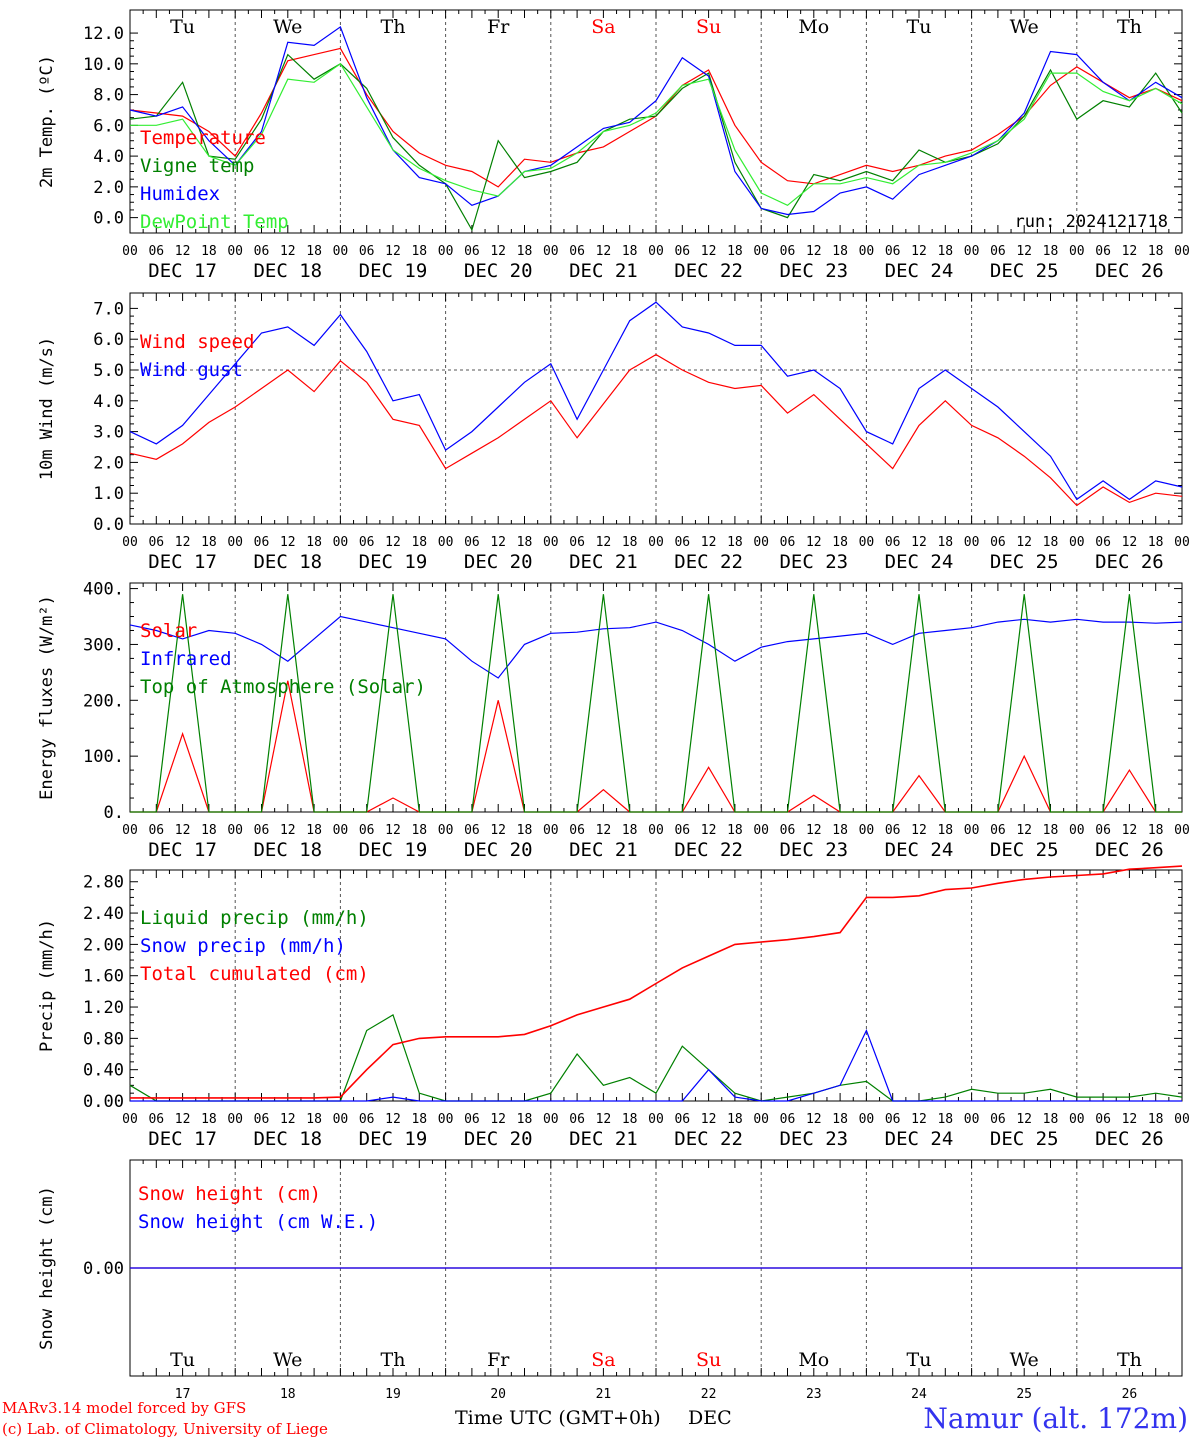 This screenshot has height=1440, width=1194. I want to click on day-number-label: 17, so click(183, 1394).